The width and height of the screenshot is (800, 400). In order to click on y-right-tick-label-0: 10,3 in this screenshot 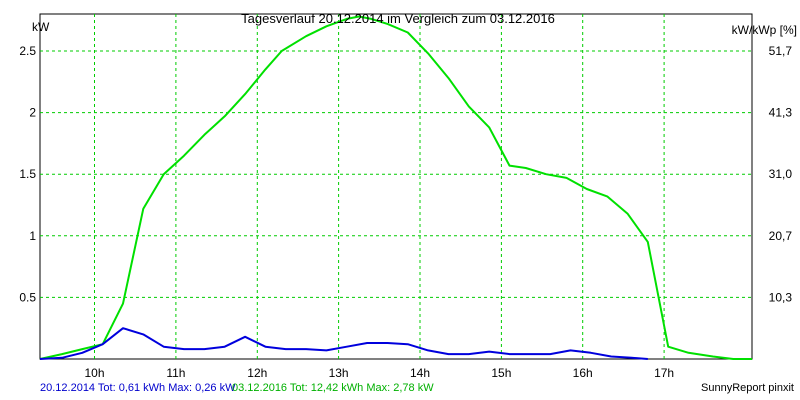, I will do `click(781, 297)`.